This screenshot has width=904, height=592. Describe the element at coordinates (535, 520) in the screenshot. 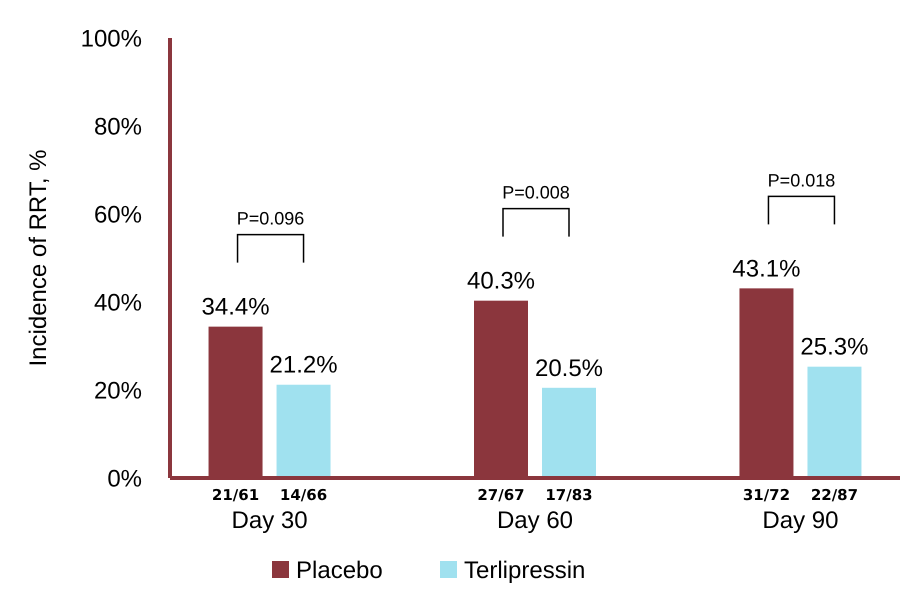

I see `x-tick-label: Day 60` at that location.